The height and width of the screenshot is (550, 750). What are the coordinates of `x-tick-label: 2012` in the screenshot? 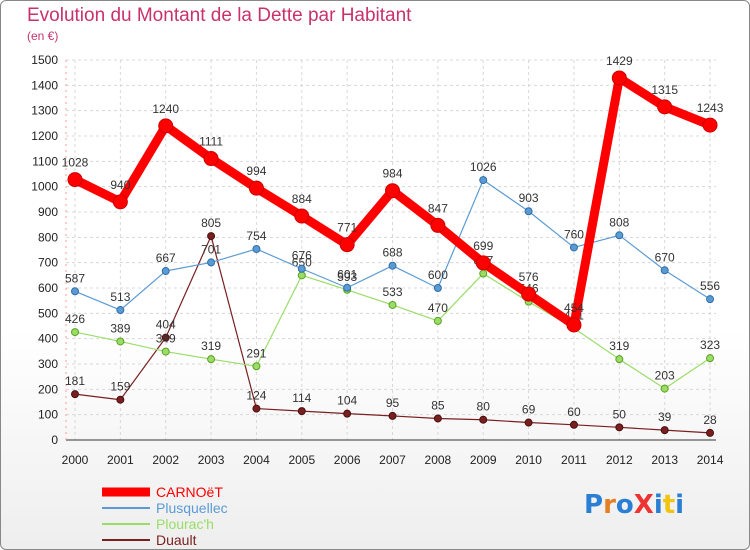 It's located at (619, 460).